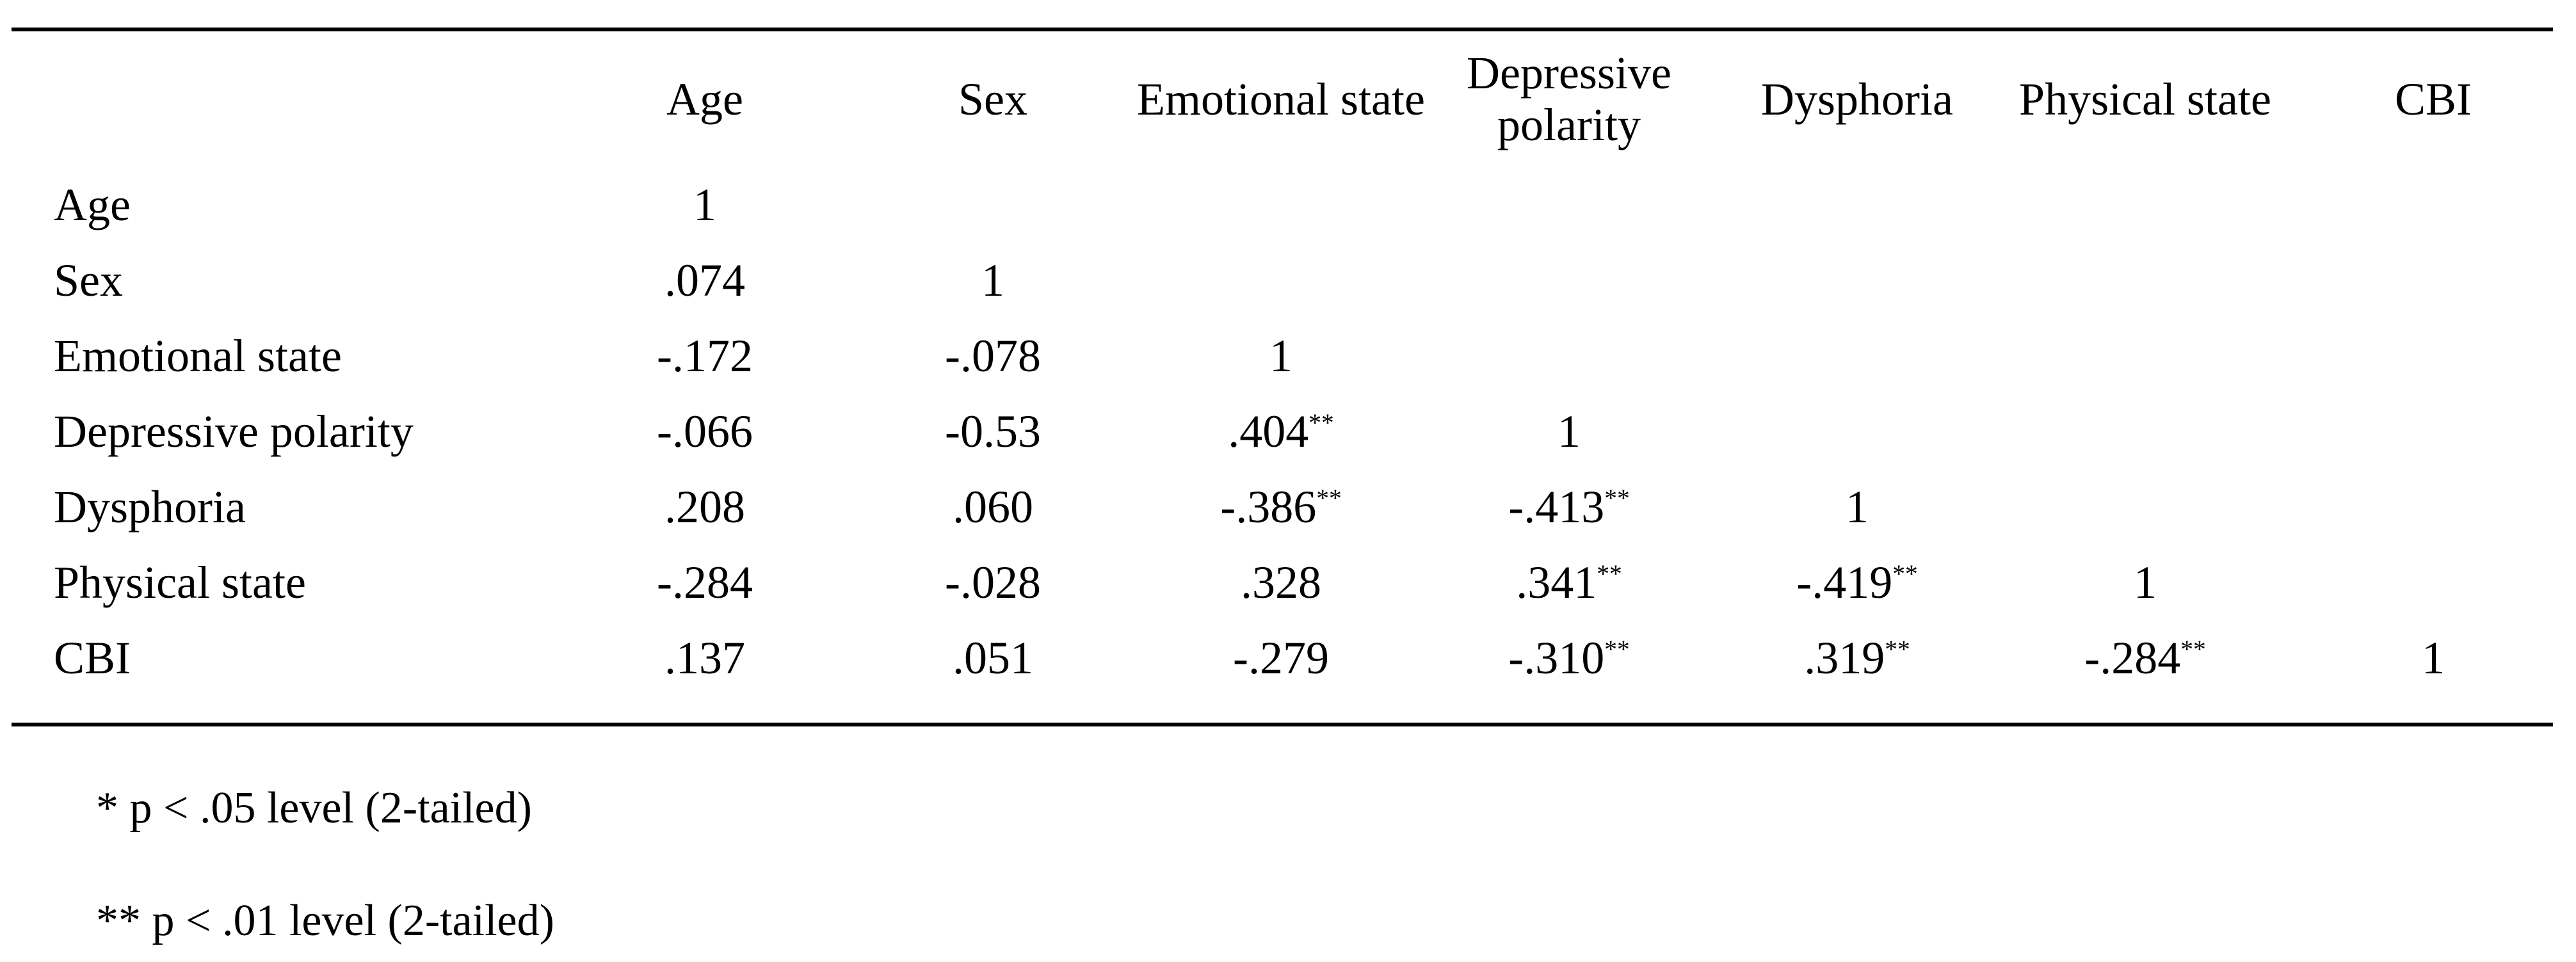 Image resolution: width=2576 pixels, height=962 pixels. Describe the element at coordinates (92, 204) in the screenshot. I see `row-label: Age` at that location.